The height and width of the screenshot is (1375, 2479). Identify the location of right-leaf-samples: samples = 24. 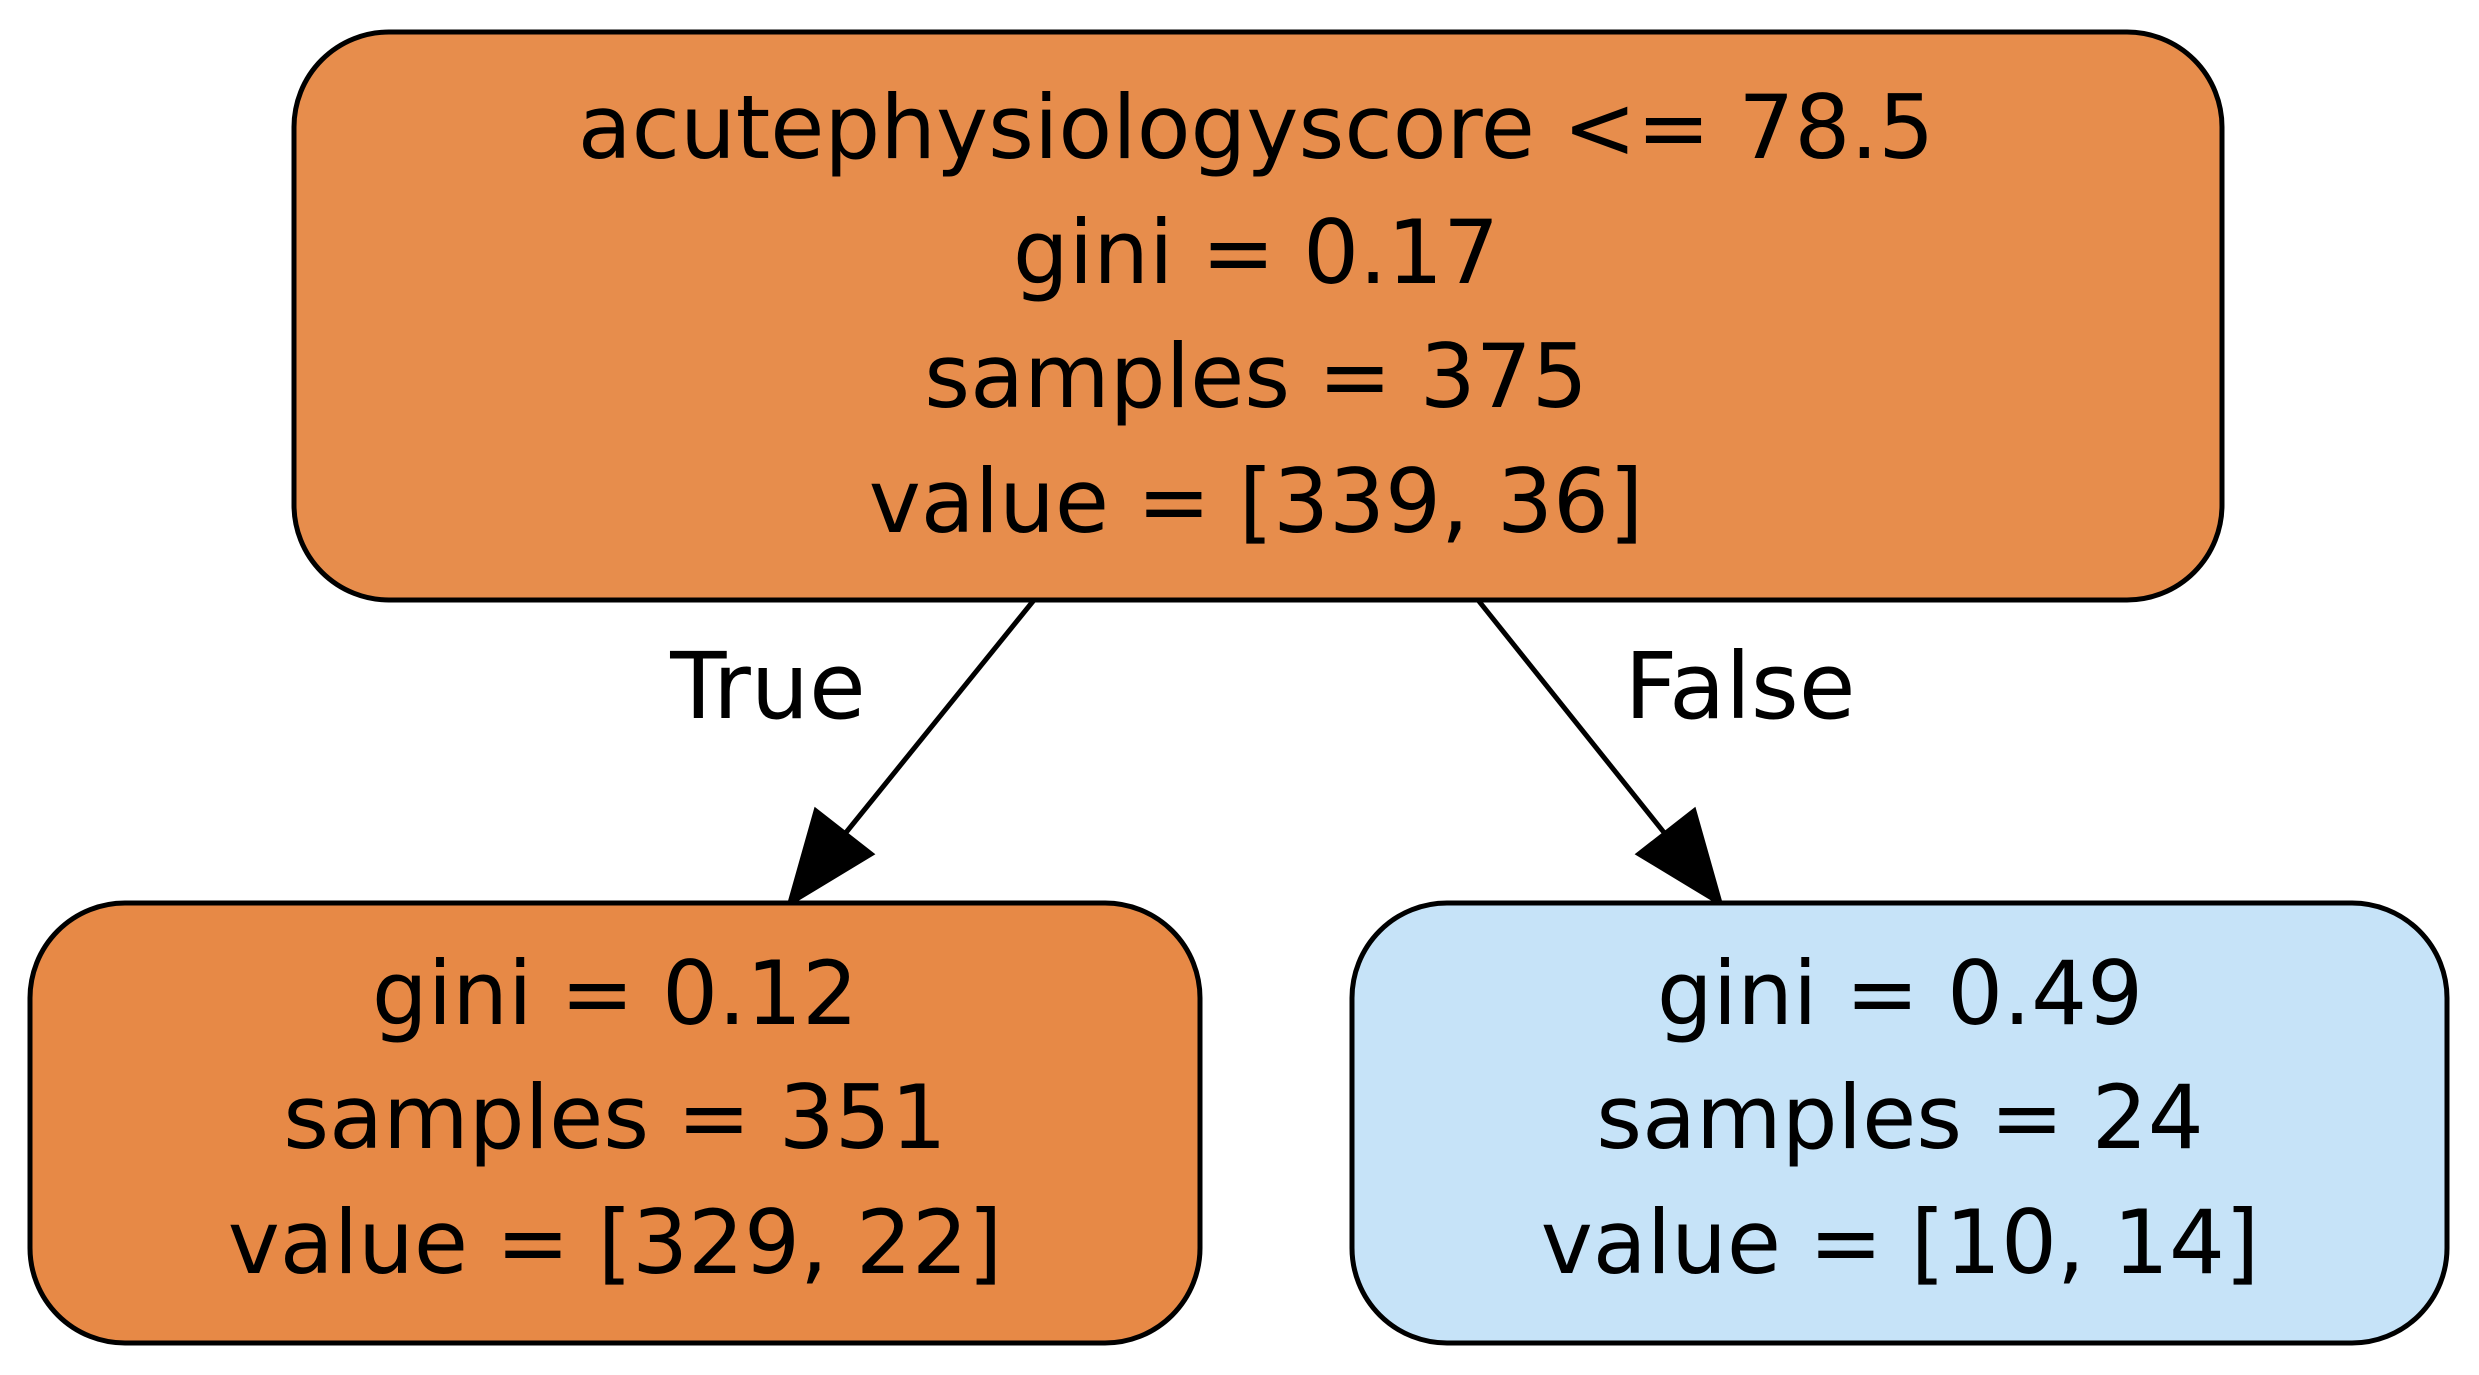
(1899, 1117).